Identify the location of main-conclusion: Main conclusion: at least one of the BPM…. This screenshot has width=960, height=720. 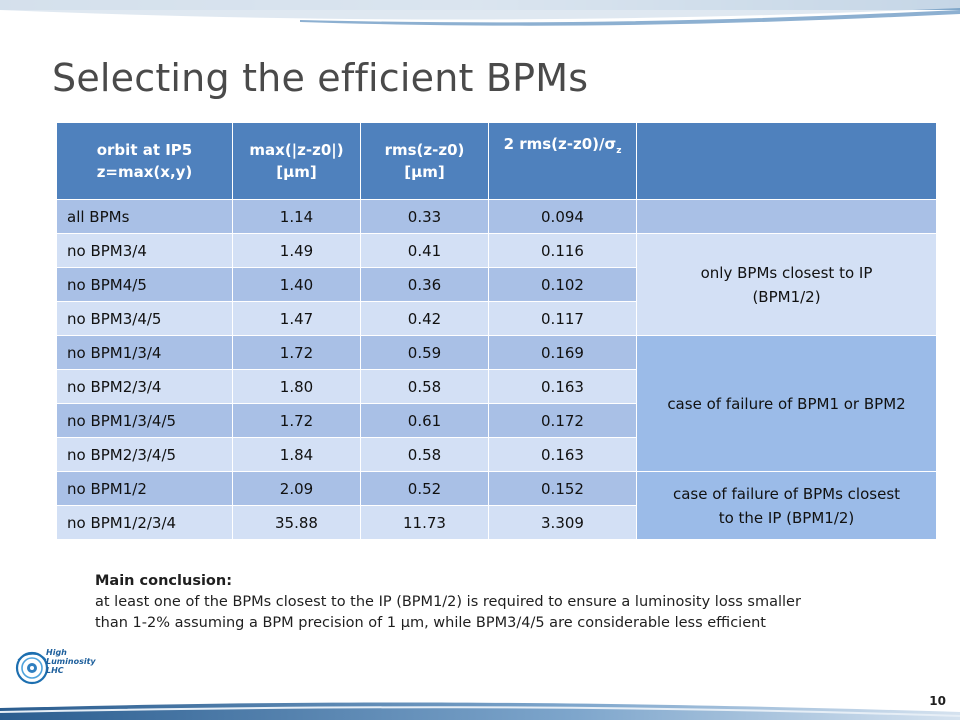
(510, 602).